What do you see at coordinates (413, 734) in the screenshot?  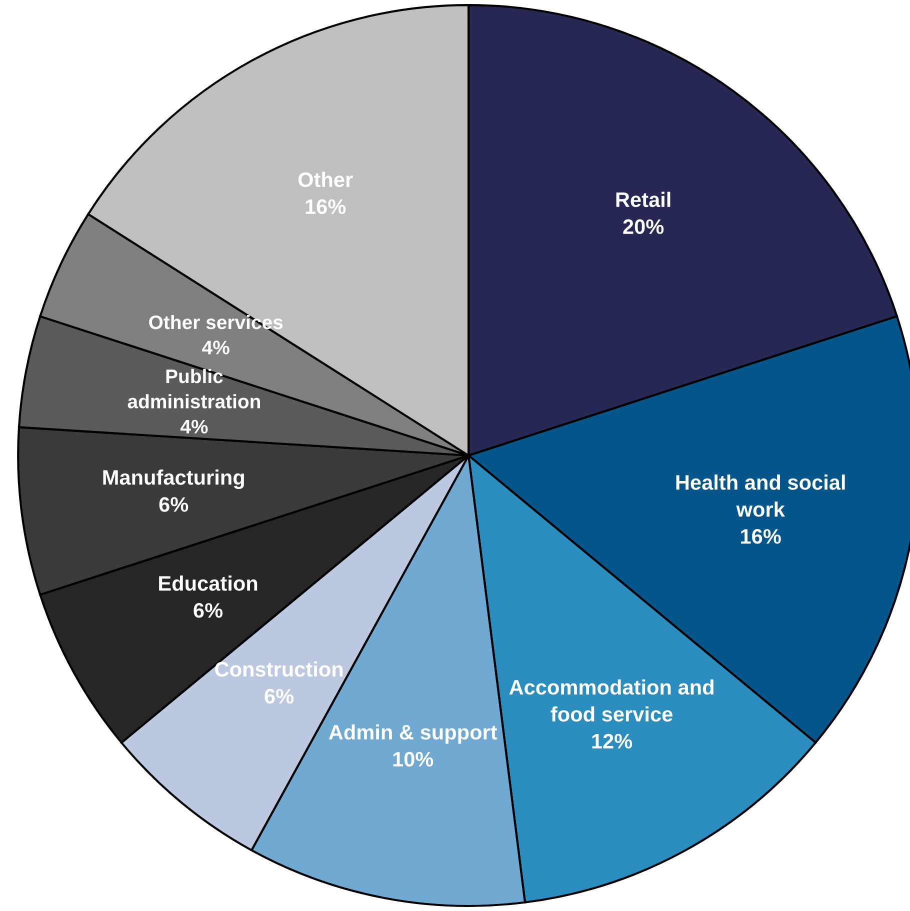 I see `slice-label: Admin & support` at bounding box center [413, 734].